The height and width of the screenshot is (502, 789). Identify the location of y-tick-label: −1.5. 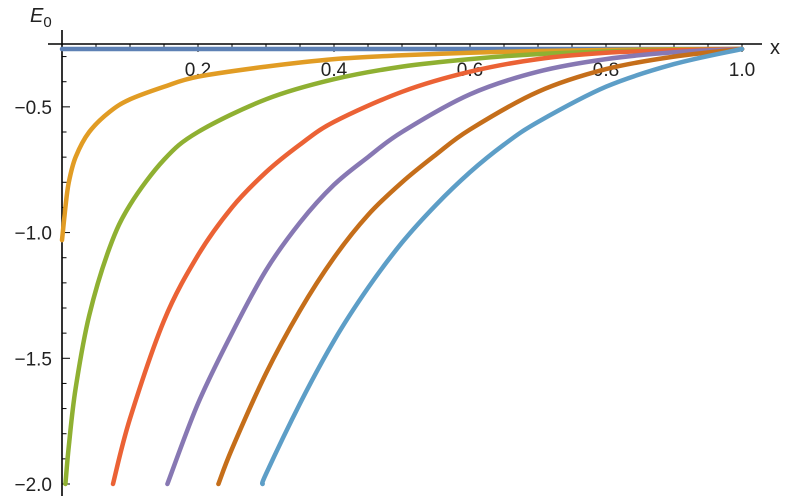
(33, 359).